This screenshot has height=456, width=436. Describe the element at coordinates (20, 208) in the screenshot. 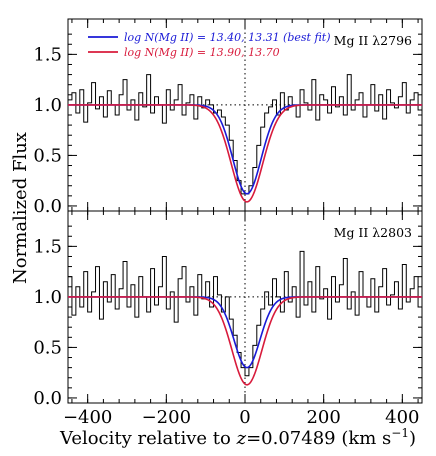

I see `y-axis-title: Normalized Flux` at that location.